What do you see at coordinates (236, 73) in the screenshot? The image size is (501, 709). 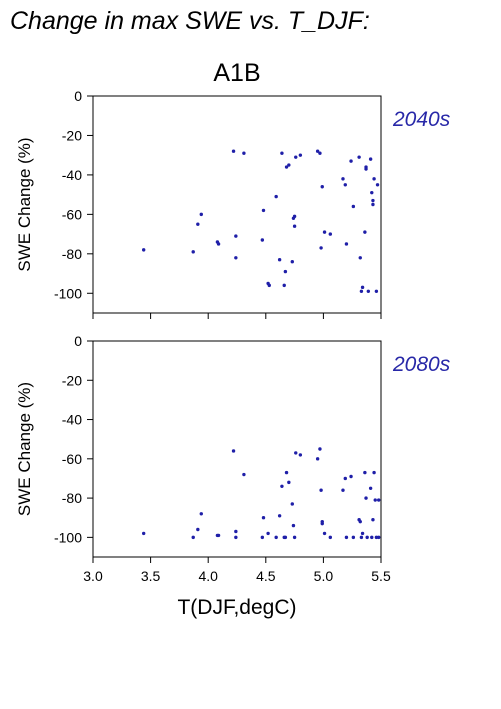 I see `scenario-title: A1B` at bounding box center [236, 73].